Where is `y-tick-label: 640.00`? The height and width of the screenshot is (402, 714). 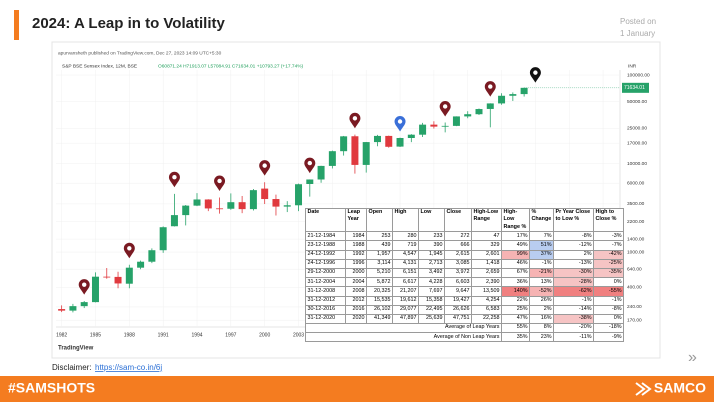 y-tick-label: 640.00 is located at coordinates (634, 269).